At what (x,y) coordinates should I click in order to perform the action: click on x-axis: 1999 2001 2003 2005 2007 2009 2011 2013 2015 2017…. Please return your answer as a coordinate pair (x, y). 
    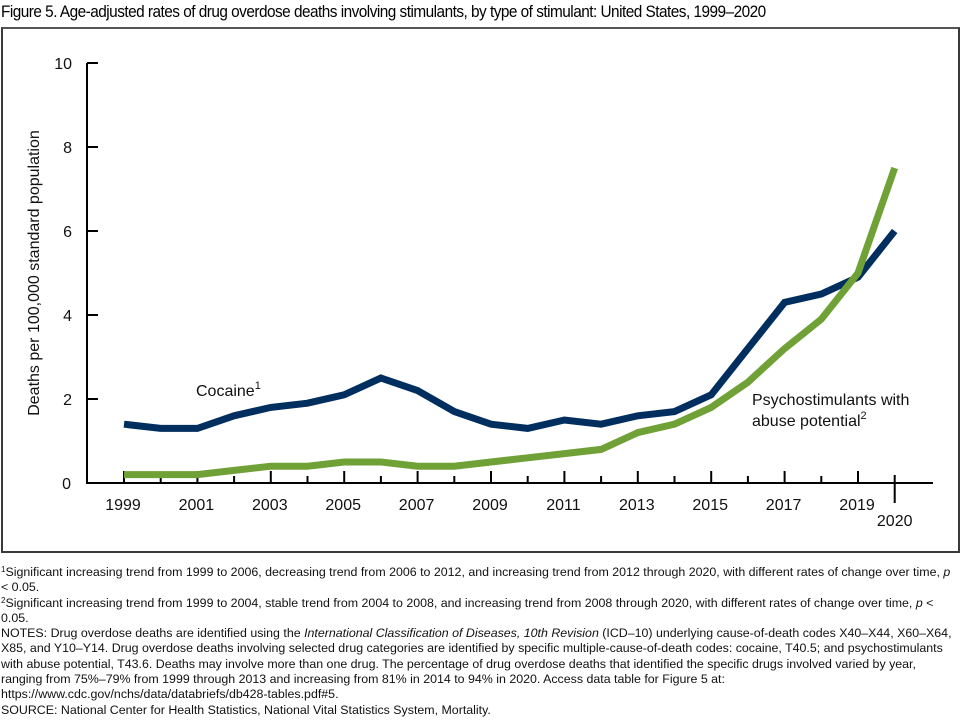
    Looking at the image, I should click on (509, 500).